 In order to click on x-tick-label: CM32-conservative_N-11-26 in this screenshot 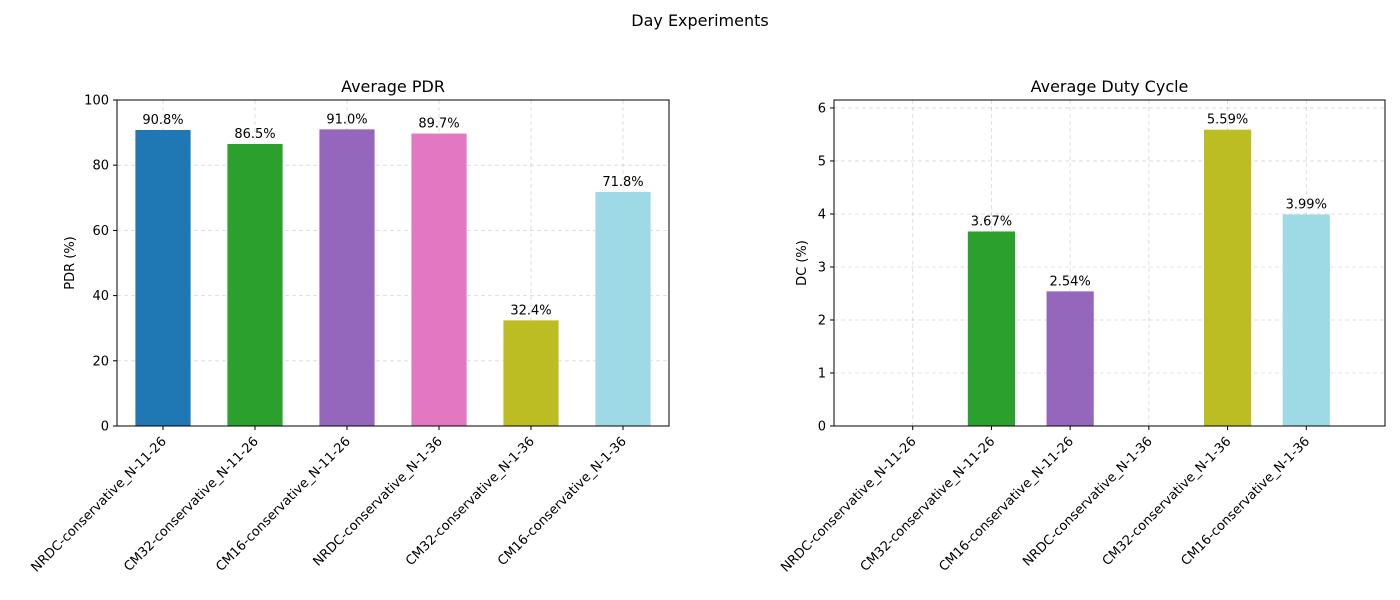, I will do `click(928, 504)`.